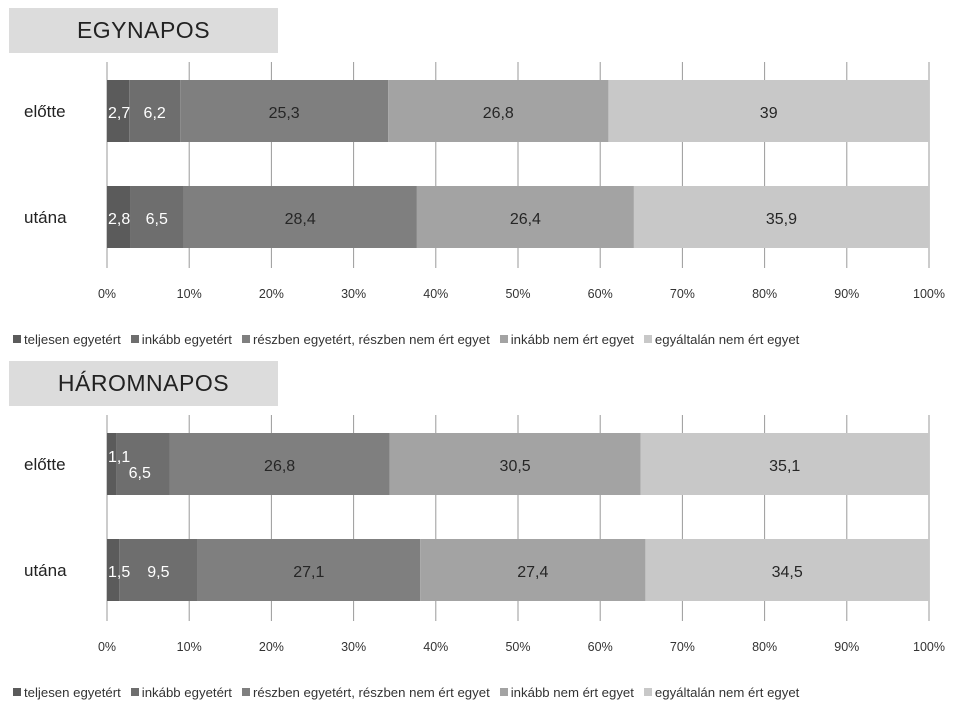  I want to click on data-label: 28,4, so click(300, 219).